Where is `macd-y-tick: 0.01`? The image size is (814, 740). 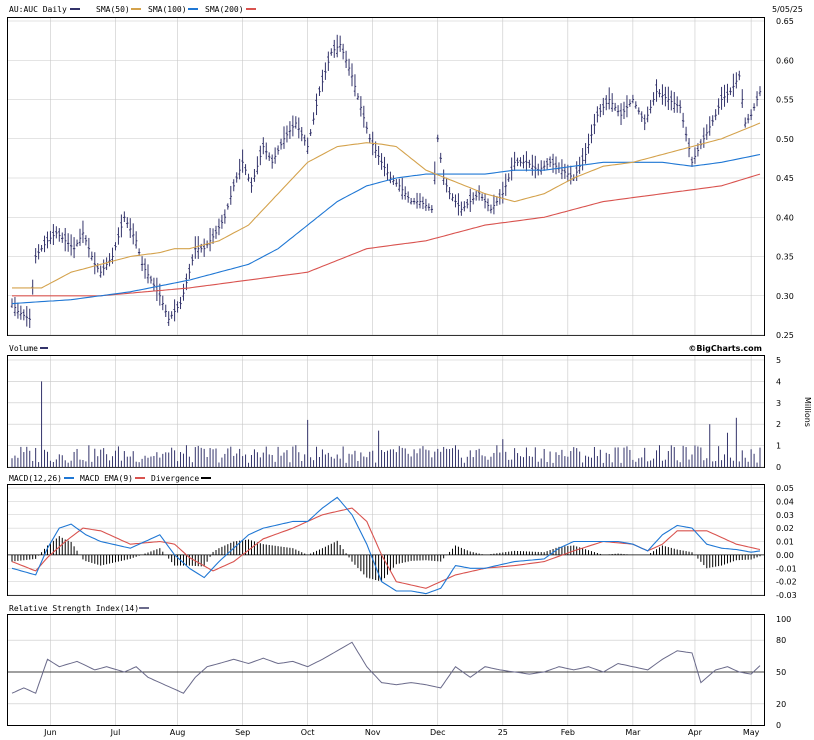 macd-y-tick: 0.01 is located at coordinates (785, 542).